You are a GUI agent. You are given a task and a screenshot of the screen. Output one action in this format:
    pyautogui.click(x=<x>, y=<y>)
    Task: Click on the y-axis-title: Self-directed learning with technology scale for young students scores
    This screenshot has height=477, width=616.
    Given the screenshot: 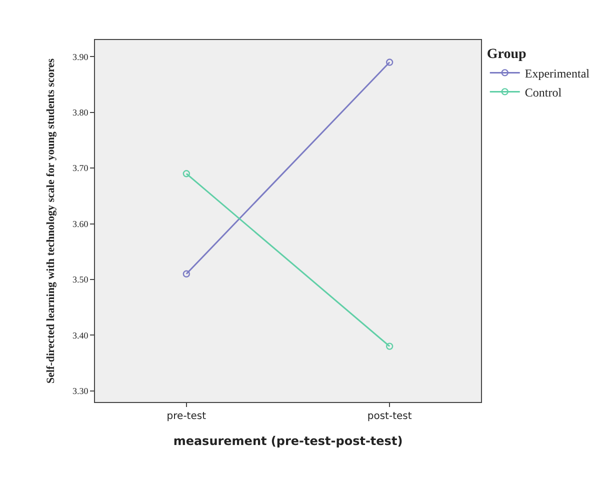 What is the action you would take?
    pyautogui.click(x=51, y=221)
    